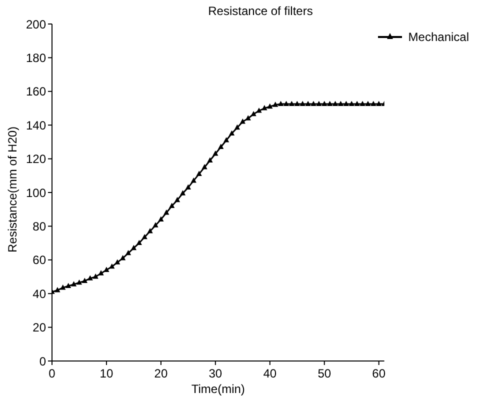  What do you see at coordinates (325, 373) in the screenshot?
I see `x-tick-label: 50` at bounding box center [325, 373].